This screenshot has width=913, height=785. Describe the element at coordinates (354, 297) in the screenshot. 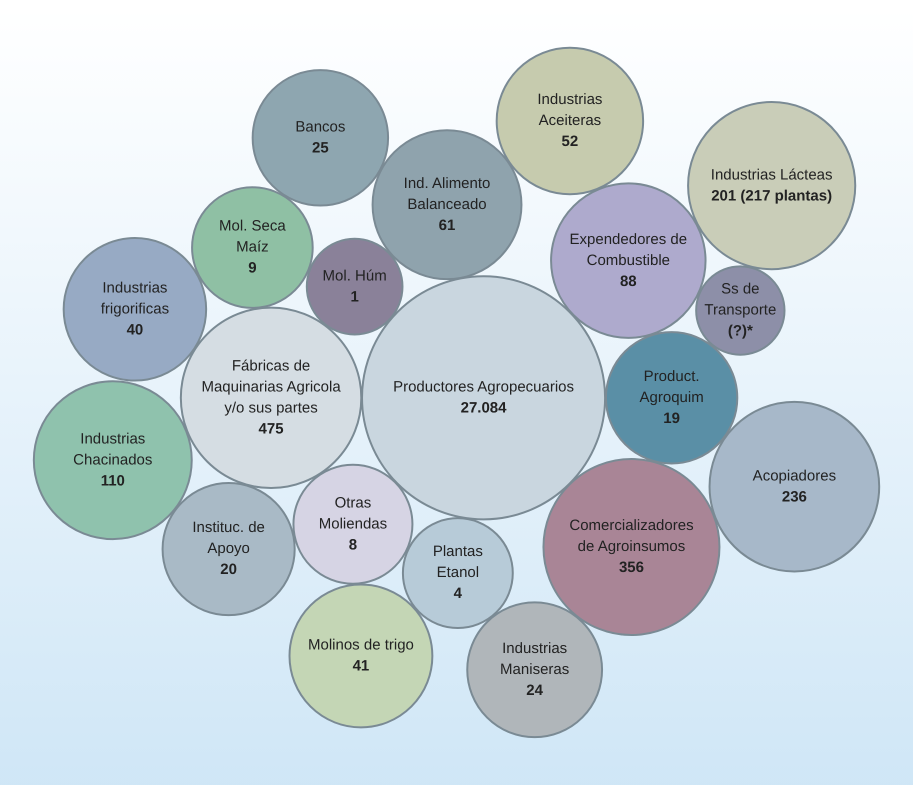

I see `data-label: 1` at that location.